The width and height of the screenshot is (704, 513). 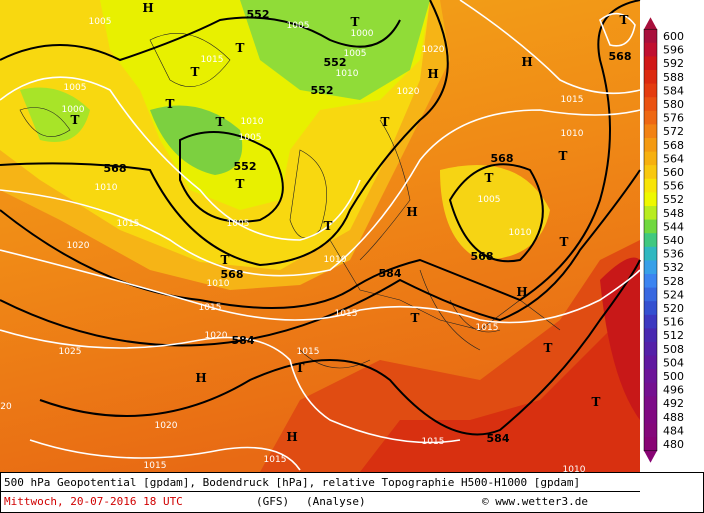 What do you see at coordinates (673, 36) in the screenshot?
I see `legend-label: 600` at bounding box center [673, 36].